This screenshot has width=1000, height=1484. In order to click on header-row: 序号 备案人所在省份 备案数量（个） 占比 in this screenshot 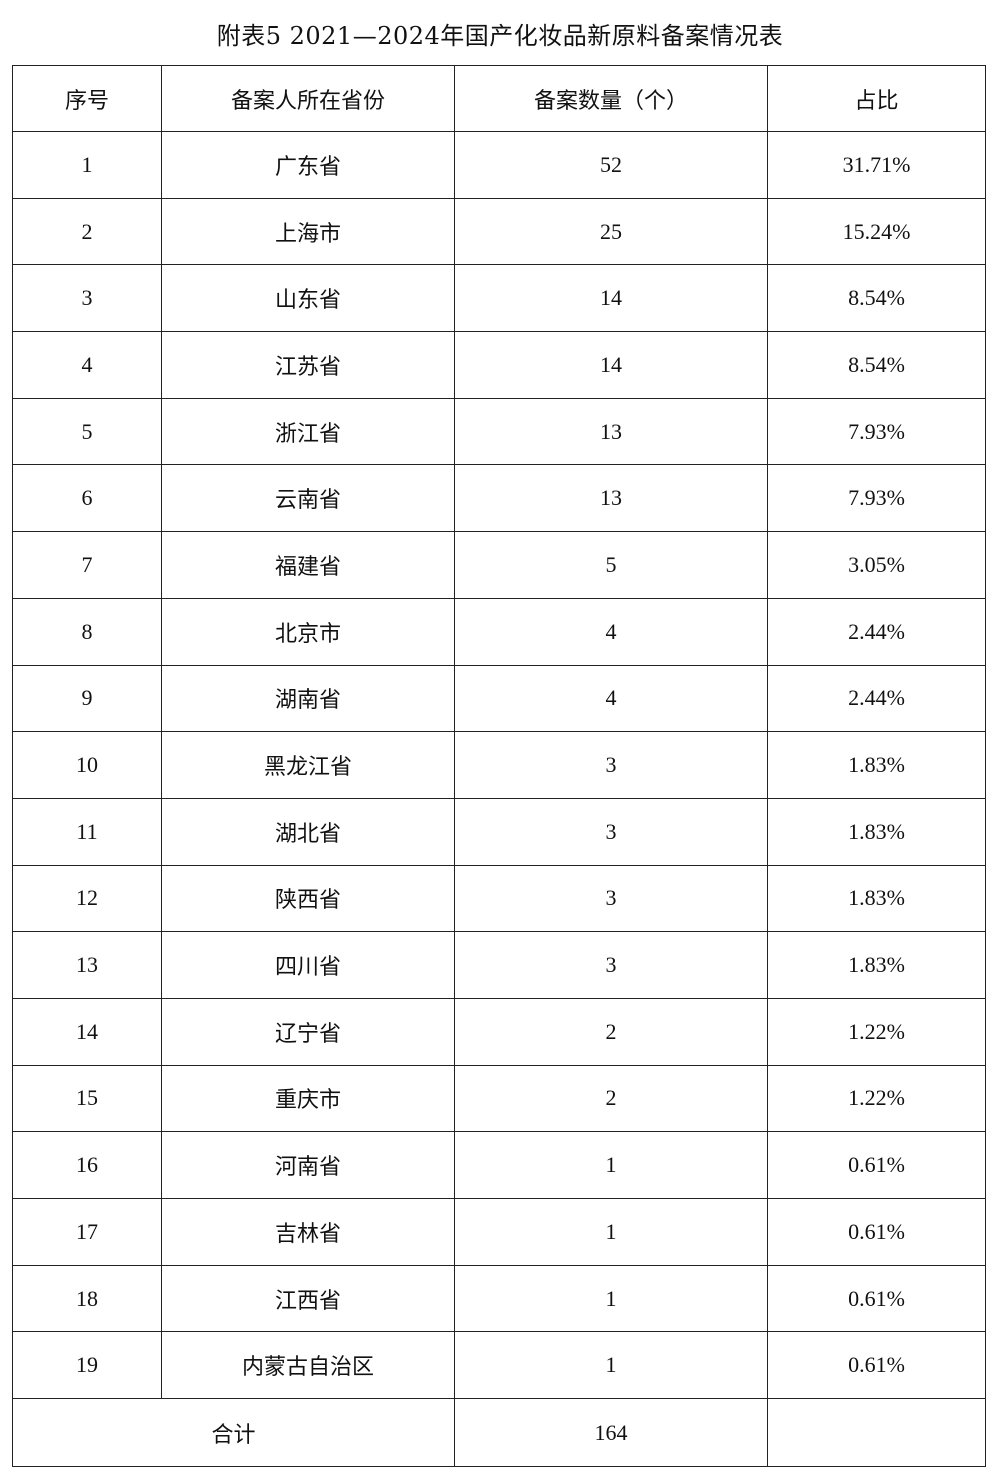, I will do `click(499, 98)`.